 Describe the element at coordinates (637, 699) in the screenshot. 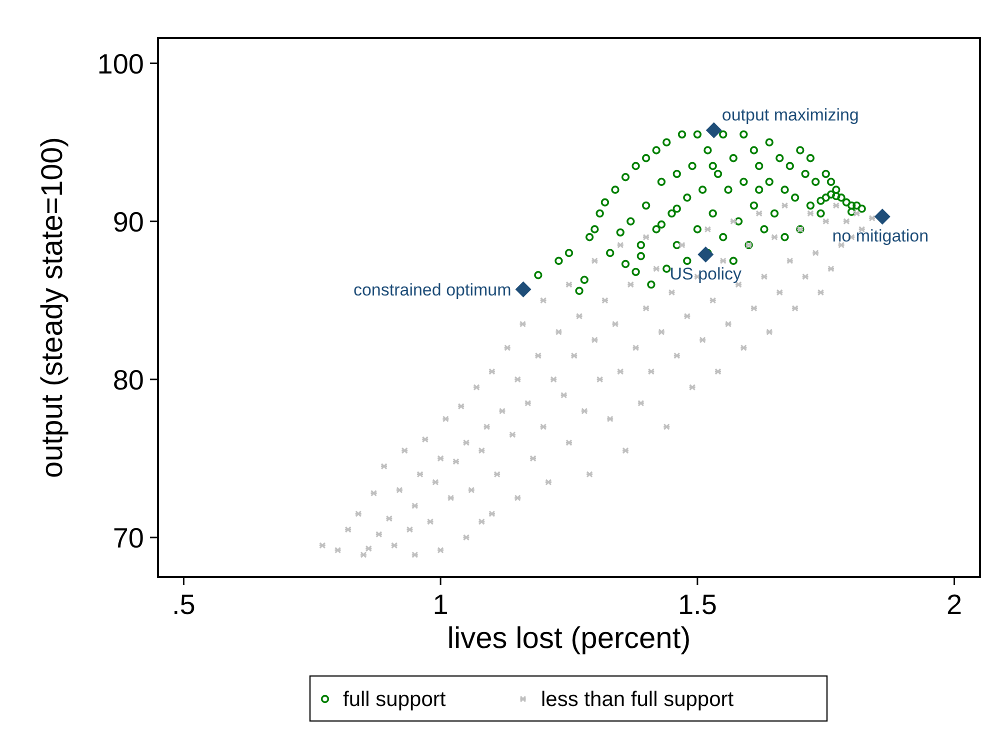

I see `legend-label: less than full support` at that location.